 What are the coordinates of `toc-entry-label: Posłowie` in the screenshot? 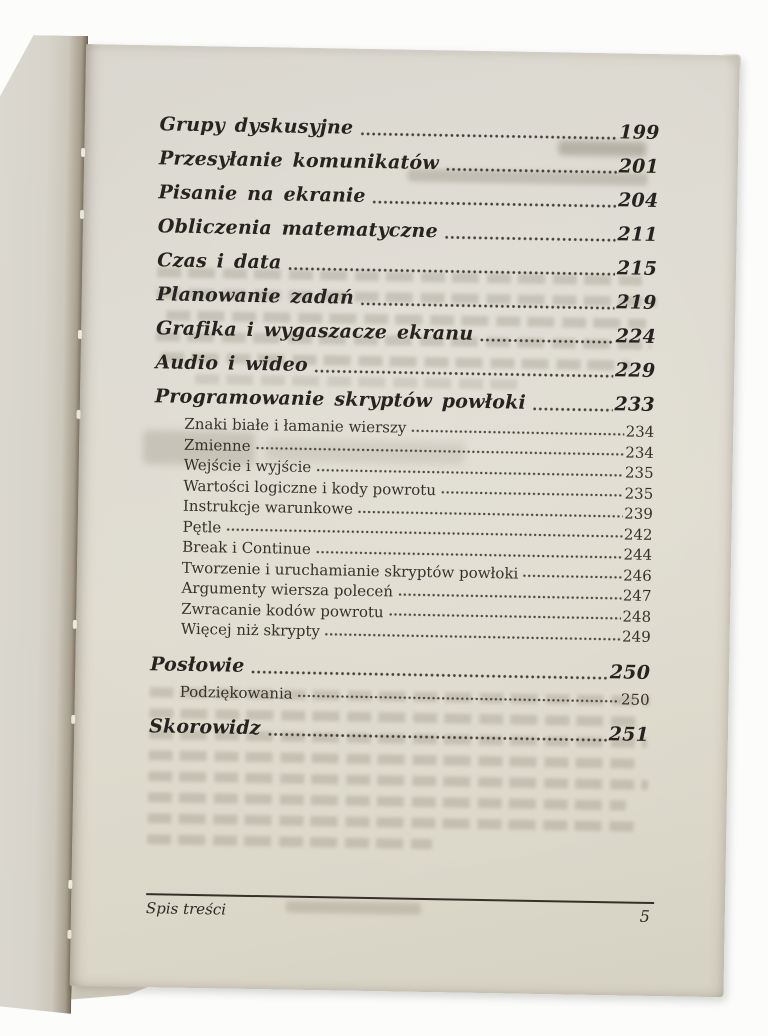 It's located at (197, 664).